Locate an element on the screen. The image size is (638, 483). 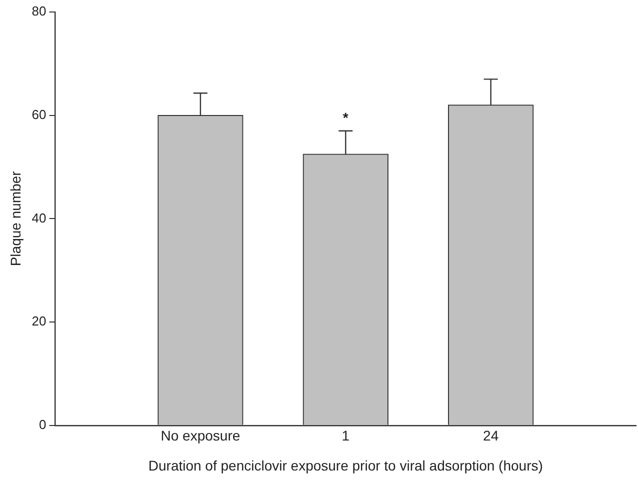
y-tick-label: 80 is located at coordinates (39, 11).